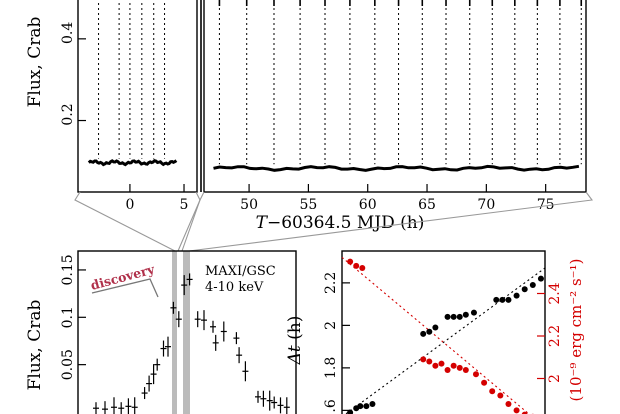 Image resolution: width=620 pixels, height=414 pixels. I want to click on right-x-tick-label-4: 70, so click(486, 205).